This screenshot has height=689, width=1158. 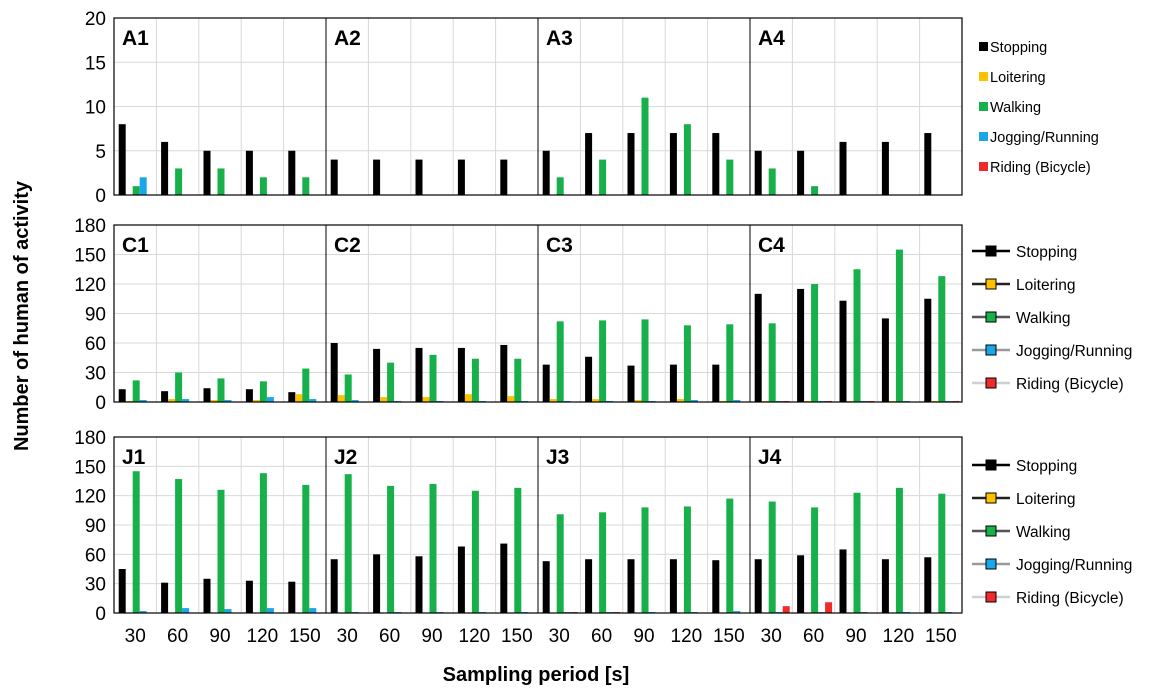 I want to click on x-tick-label: 30, so click(x=347, y=636).